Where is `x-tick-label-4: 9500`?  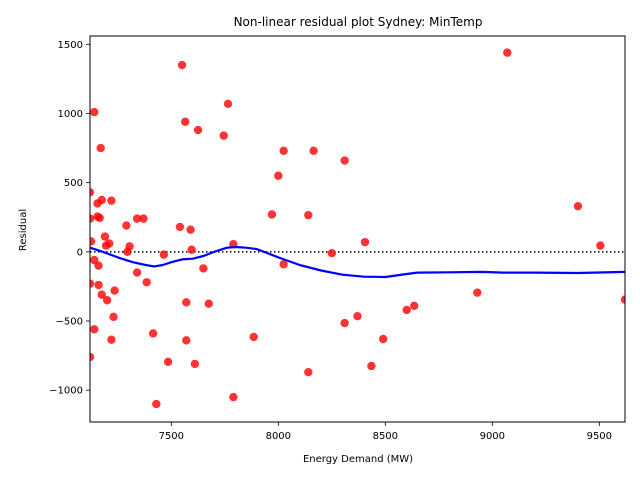
x-tick-label-4: 9500 is located at coordinates (599, 436).